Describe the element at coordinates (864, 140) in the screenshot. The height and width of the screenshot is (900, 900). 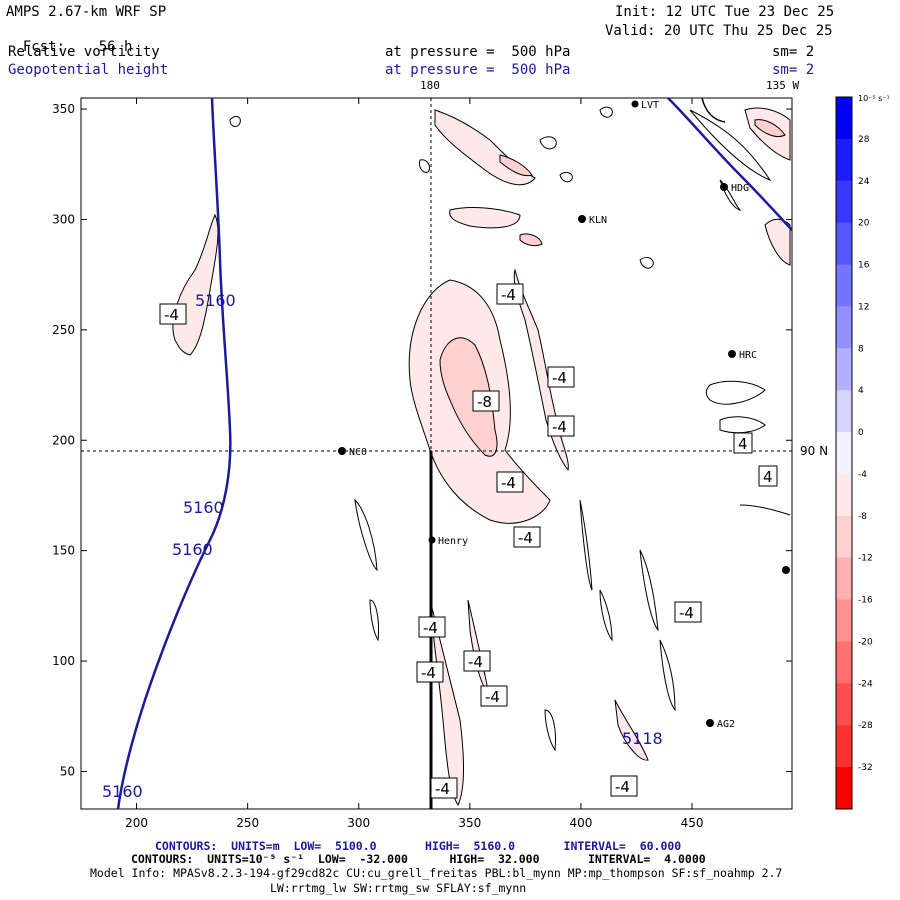
I see `colorbar-tick-label: 28` at that location.